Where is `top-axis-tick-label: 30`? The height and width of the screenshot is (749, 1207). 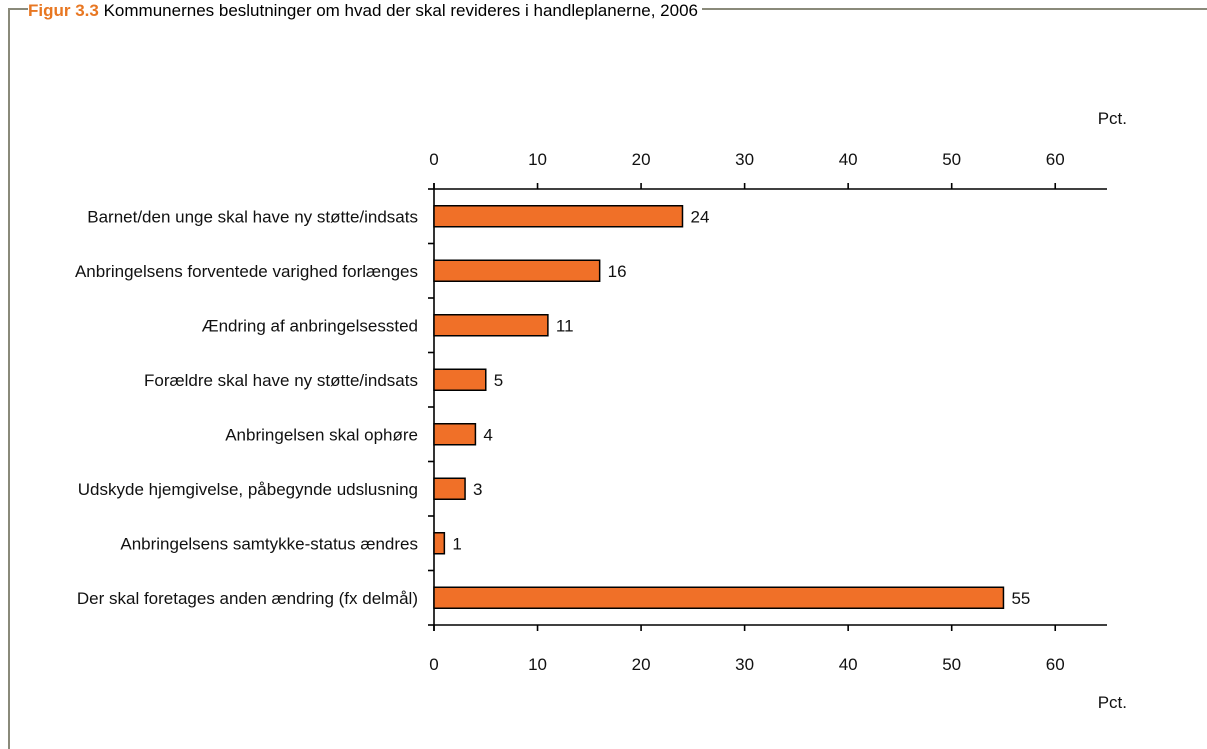 top-axis-tick-label: 30 is located at coordinates (744, 159).